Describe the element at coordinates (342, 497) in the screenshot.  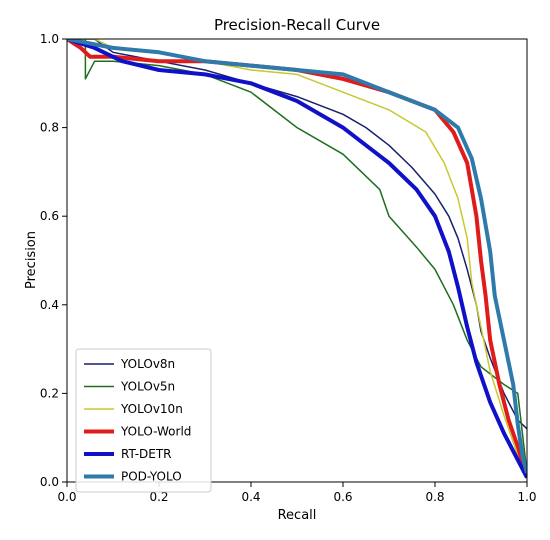
I see `x-tick-label: 0.6` at that location.